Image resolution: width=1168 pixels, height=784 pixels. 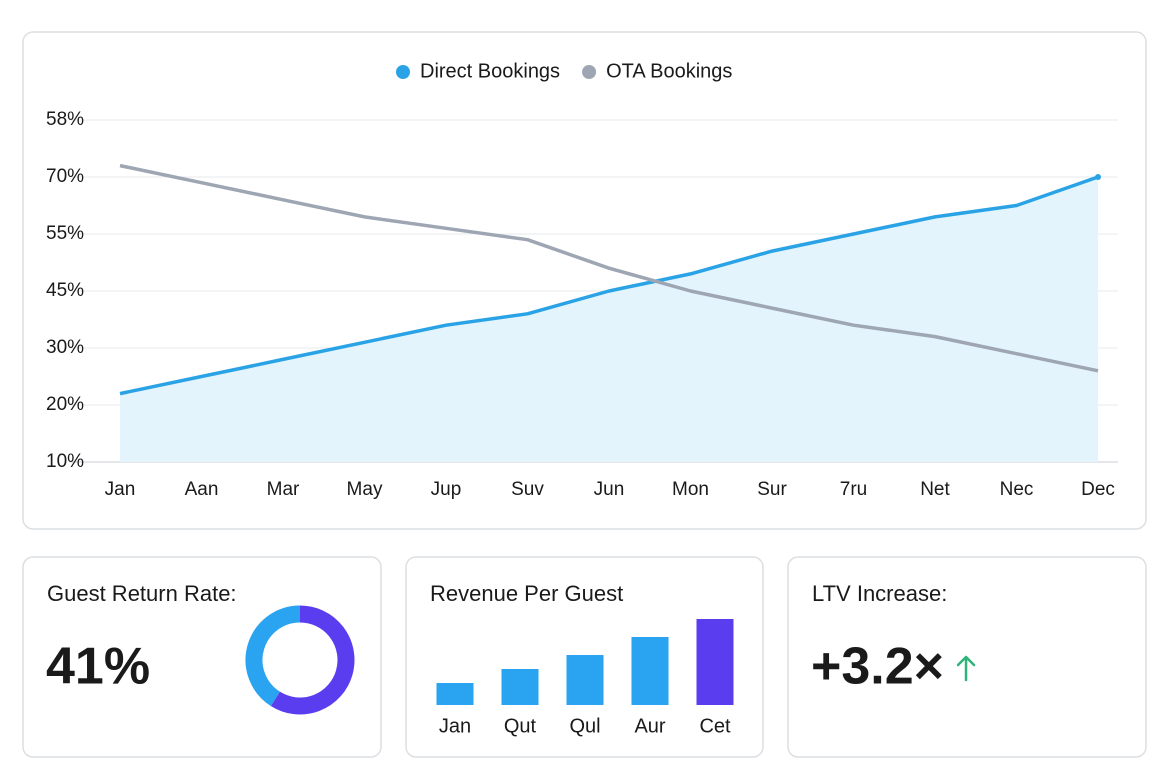 I want to click on kpi-value: +3.2×, so click(x=877, y=667).